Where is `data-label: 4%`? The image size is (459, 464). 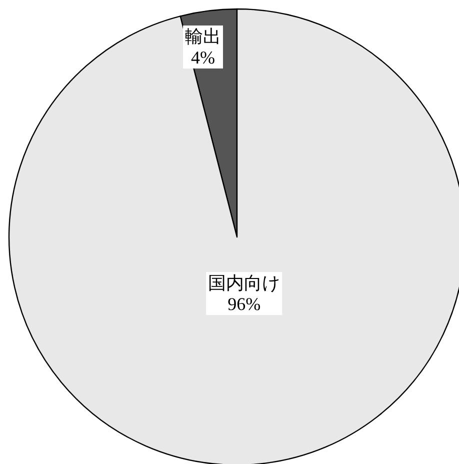 data-label: 4% is located at coordinates (202, 57).